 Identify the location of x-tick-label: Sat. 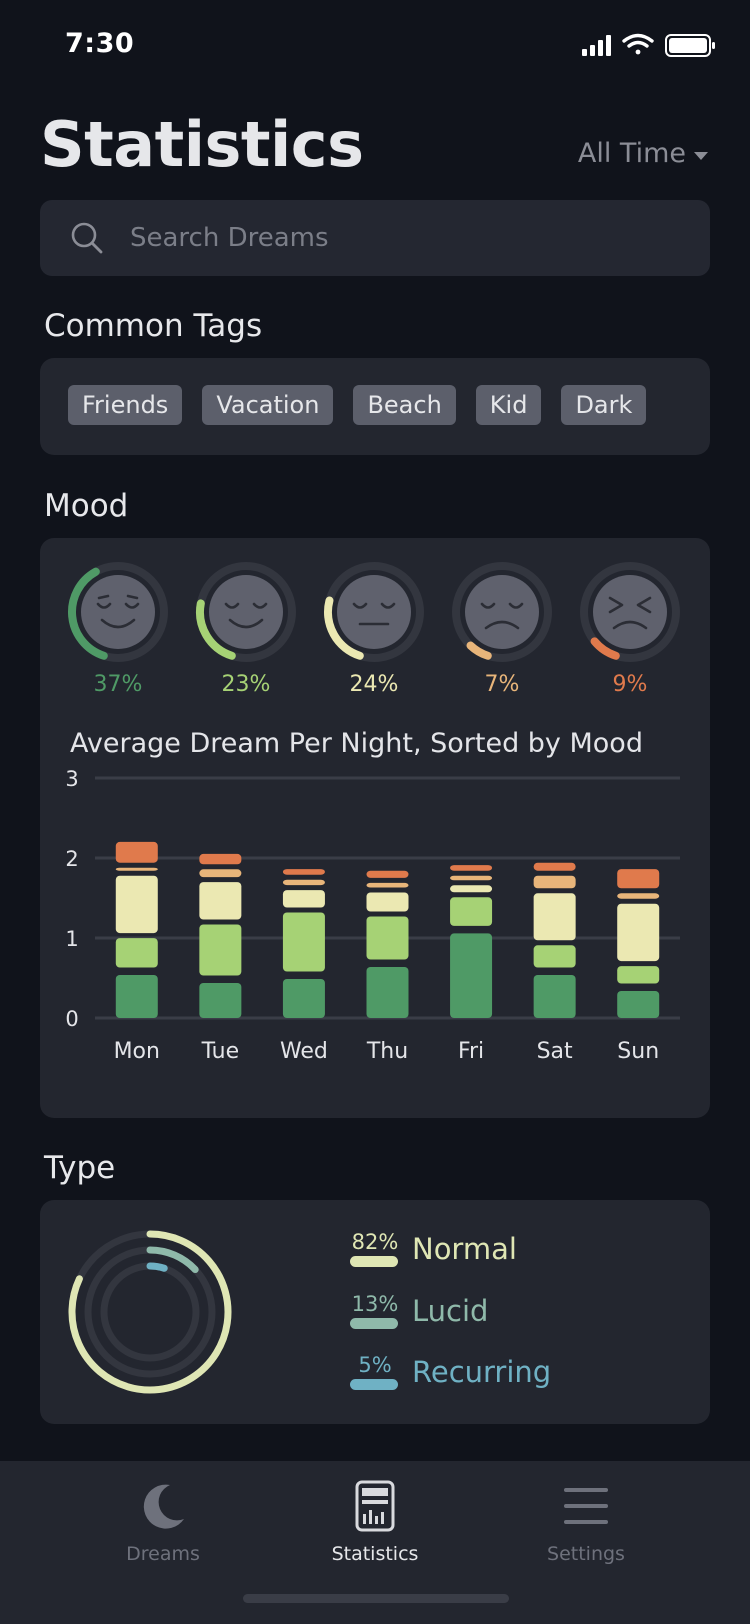
(555, 1051).